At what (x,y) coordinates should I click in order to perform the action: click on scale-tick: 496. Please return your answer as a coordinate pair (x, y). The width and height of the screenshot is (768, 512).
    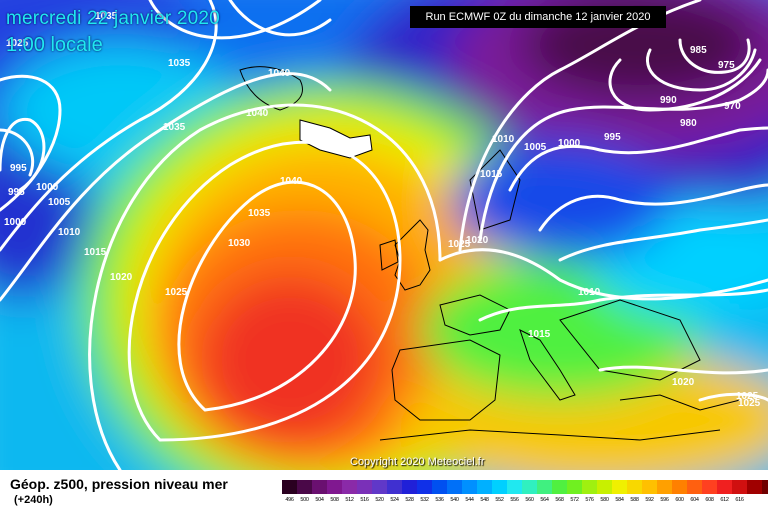
    Looking at the image, I should click on (289, 500).